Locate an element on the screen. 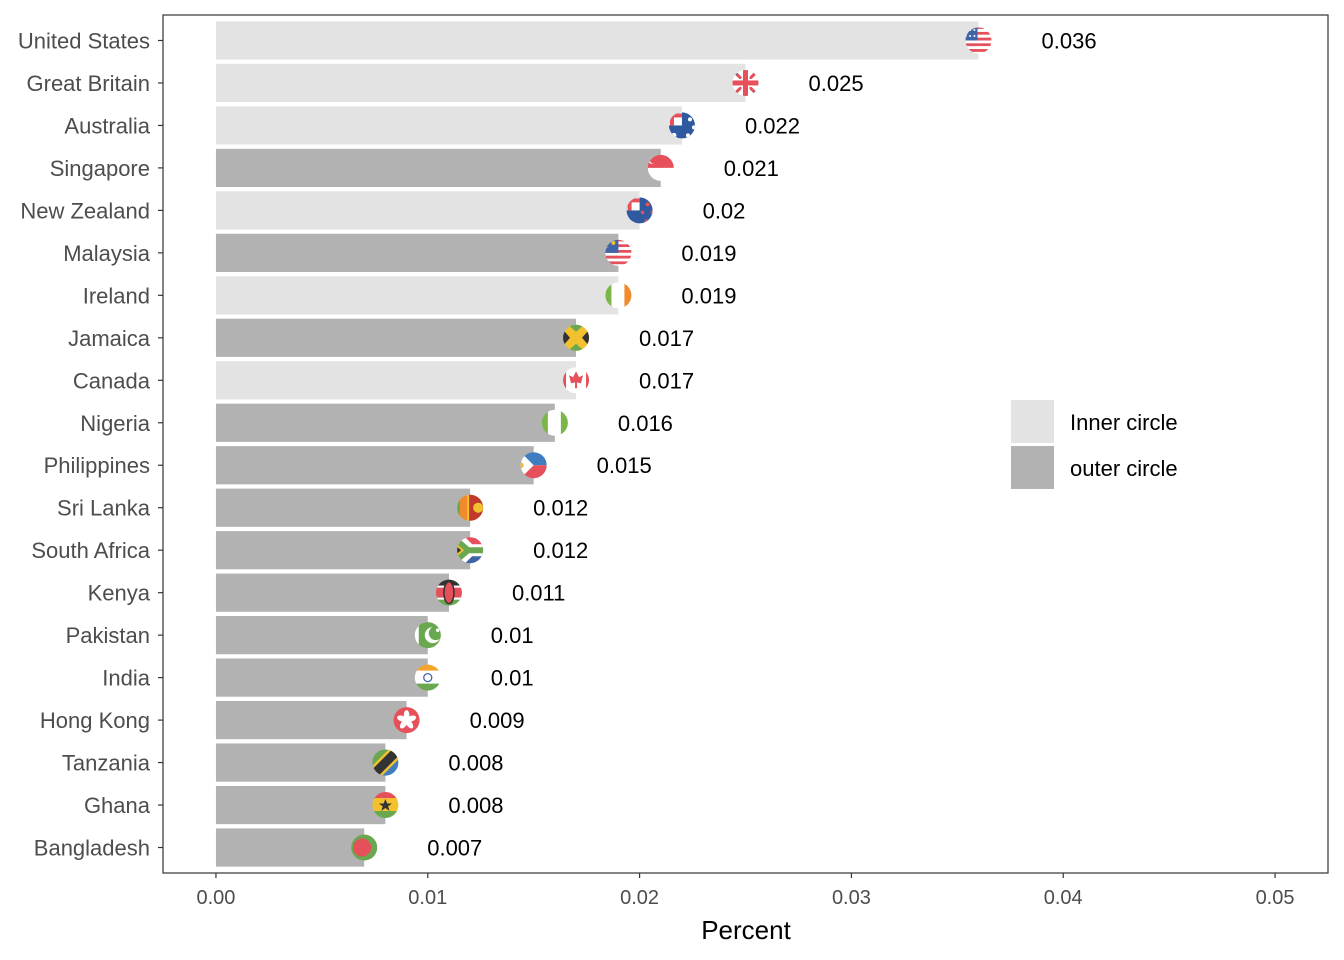 The image size is (1344, 960). bar-malaysia is located at coordinates (417, 252).